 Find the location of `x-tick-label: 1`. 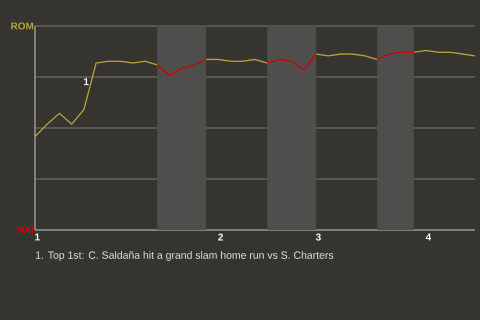

x-tick-label: 1 is located at coordinates (37, 237).